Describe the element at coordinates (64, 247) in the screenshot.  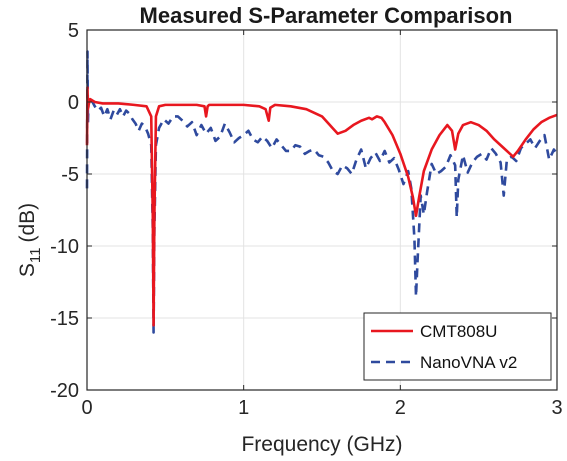
I see `y-tick-label: -10` at that location.